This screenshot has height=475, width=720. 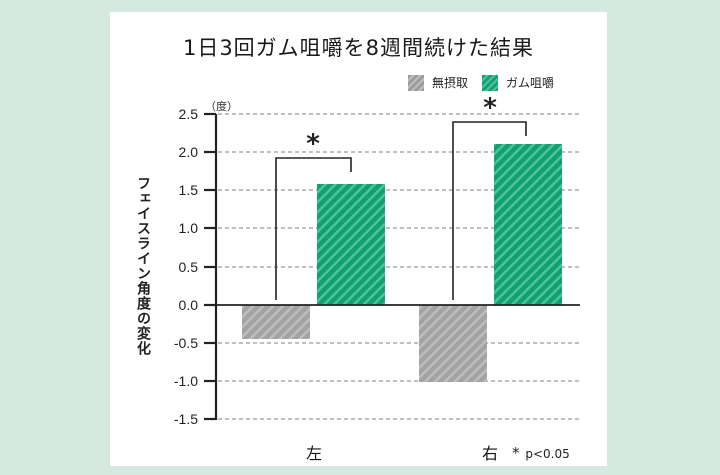 What do you see at coordinates (313, 144) in the screenshot?
I see `significance-star-left: *` at bounding box center [313, 144].